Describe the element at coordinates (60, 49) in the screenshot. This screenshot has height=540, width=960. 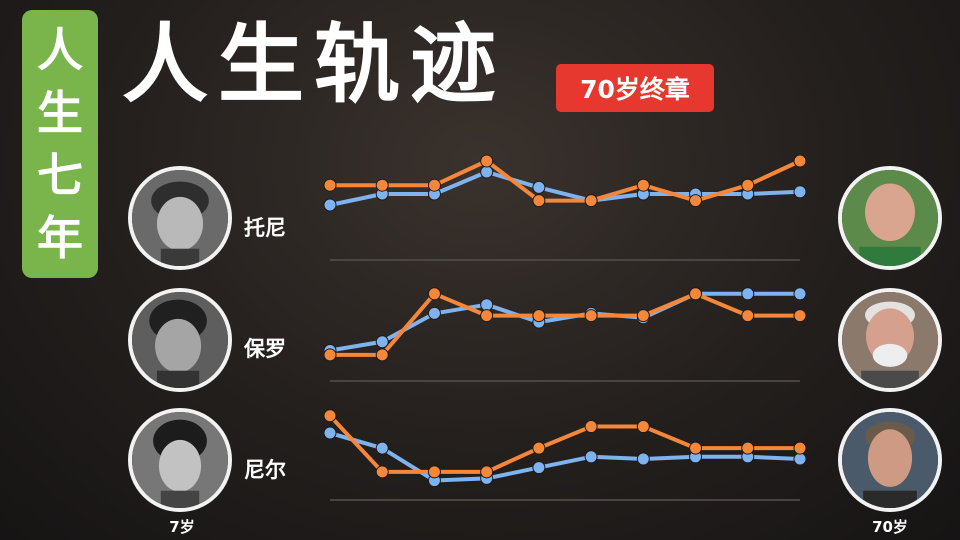
I see `series-title-char: 人` at that location.